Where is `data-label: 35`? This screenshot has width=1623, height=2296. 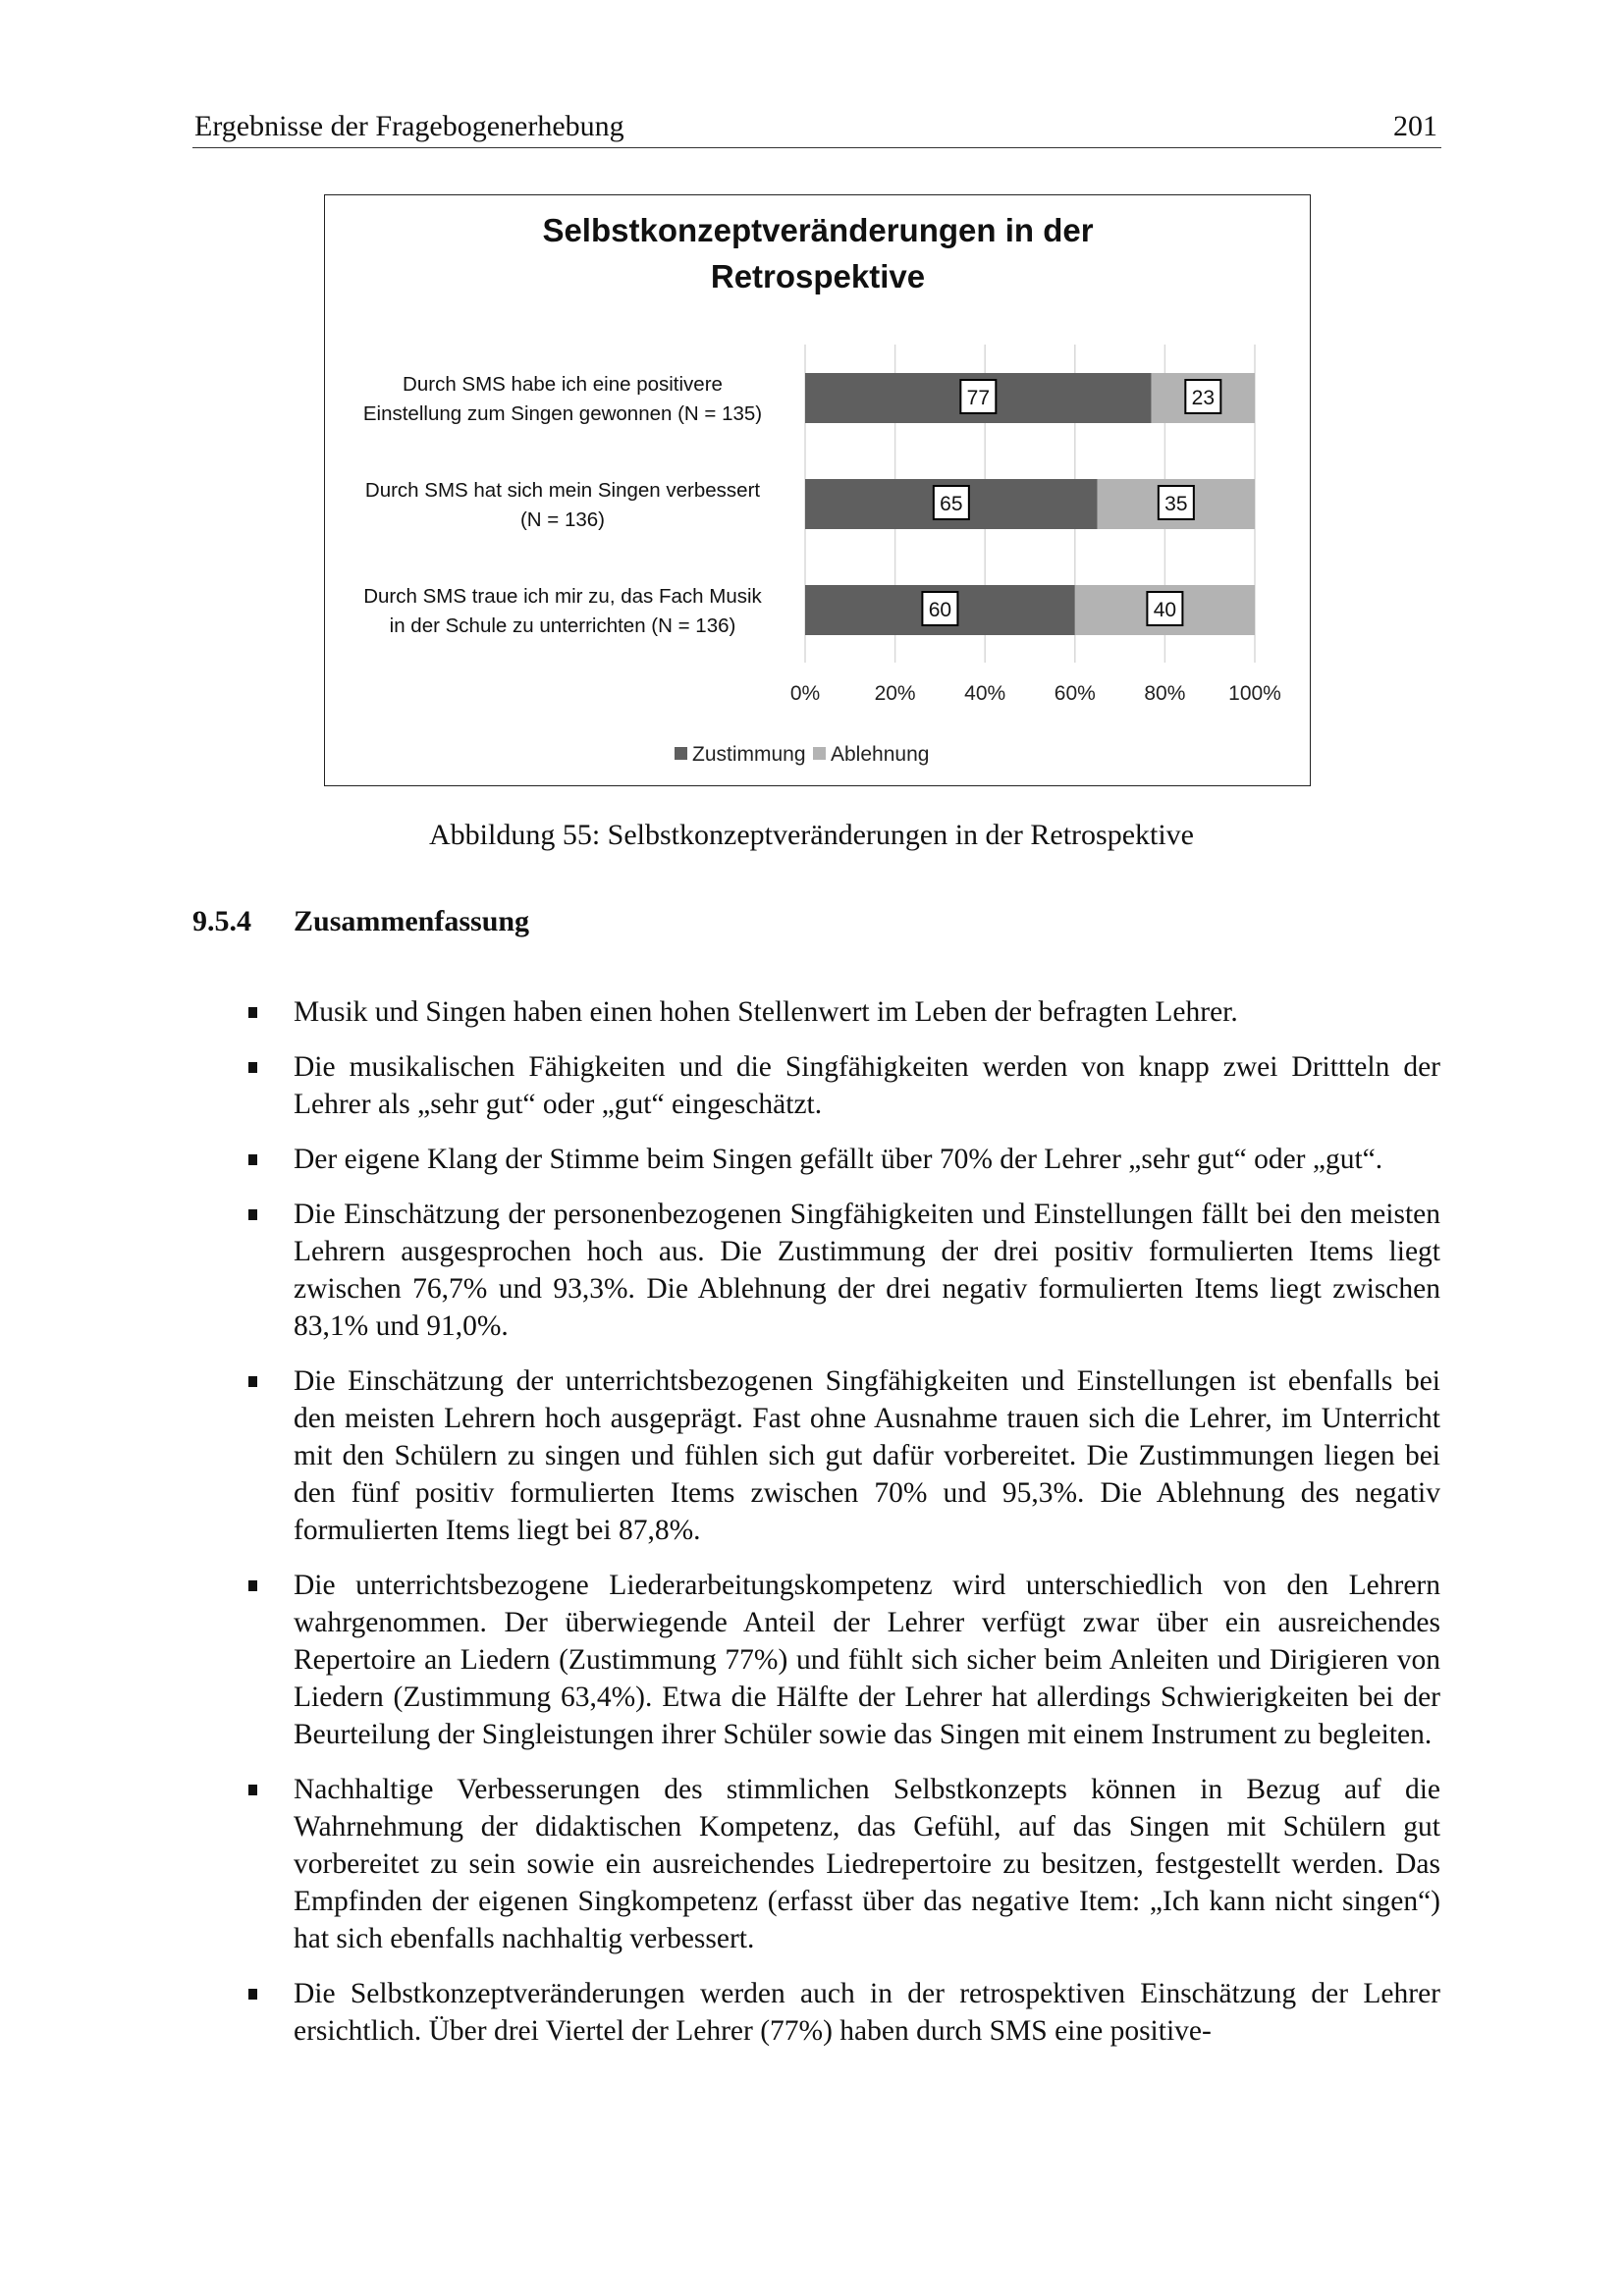 data-label: 35 is located at coordinates (1175, 504).